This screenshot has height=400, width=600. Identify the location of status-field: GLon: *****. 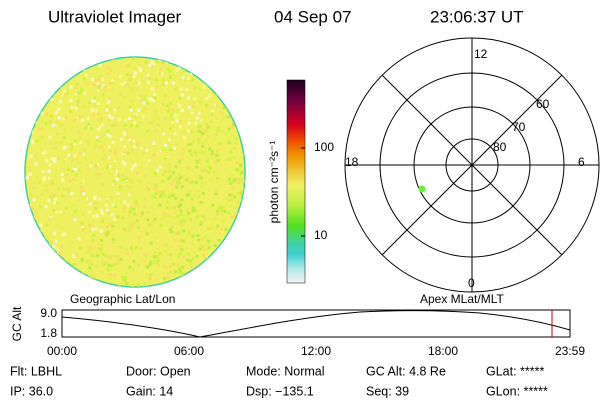
(517, 391).